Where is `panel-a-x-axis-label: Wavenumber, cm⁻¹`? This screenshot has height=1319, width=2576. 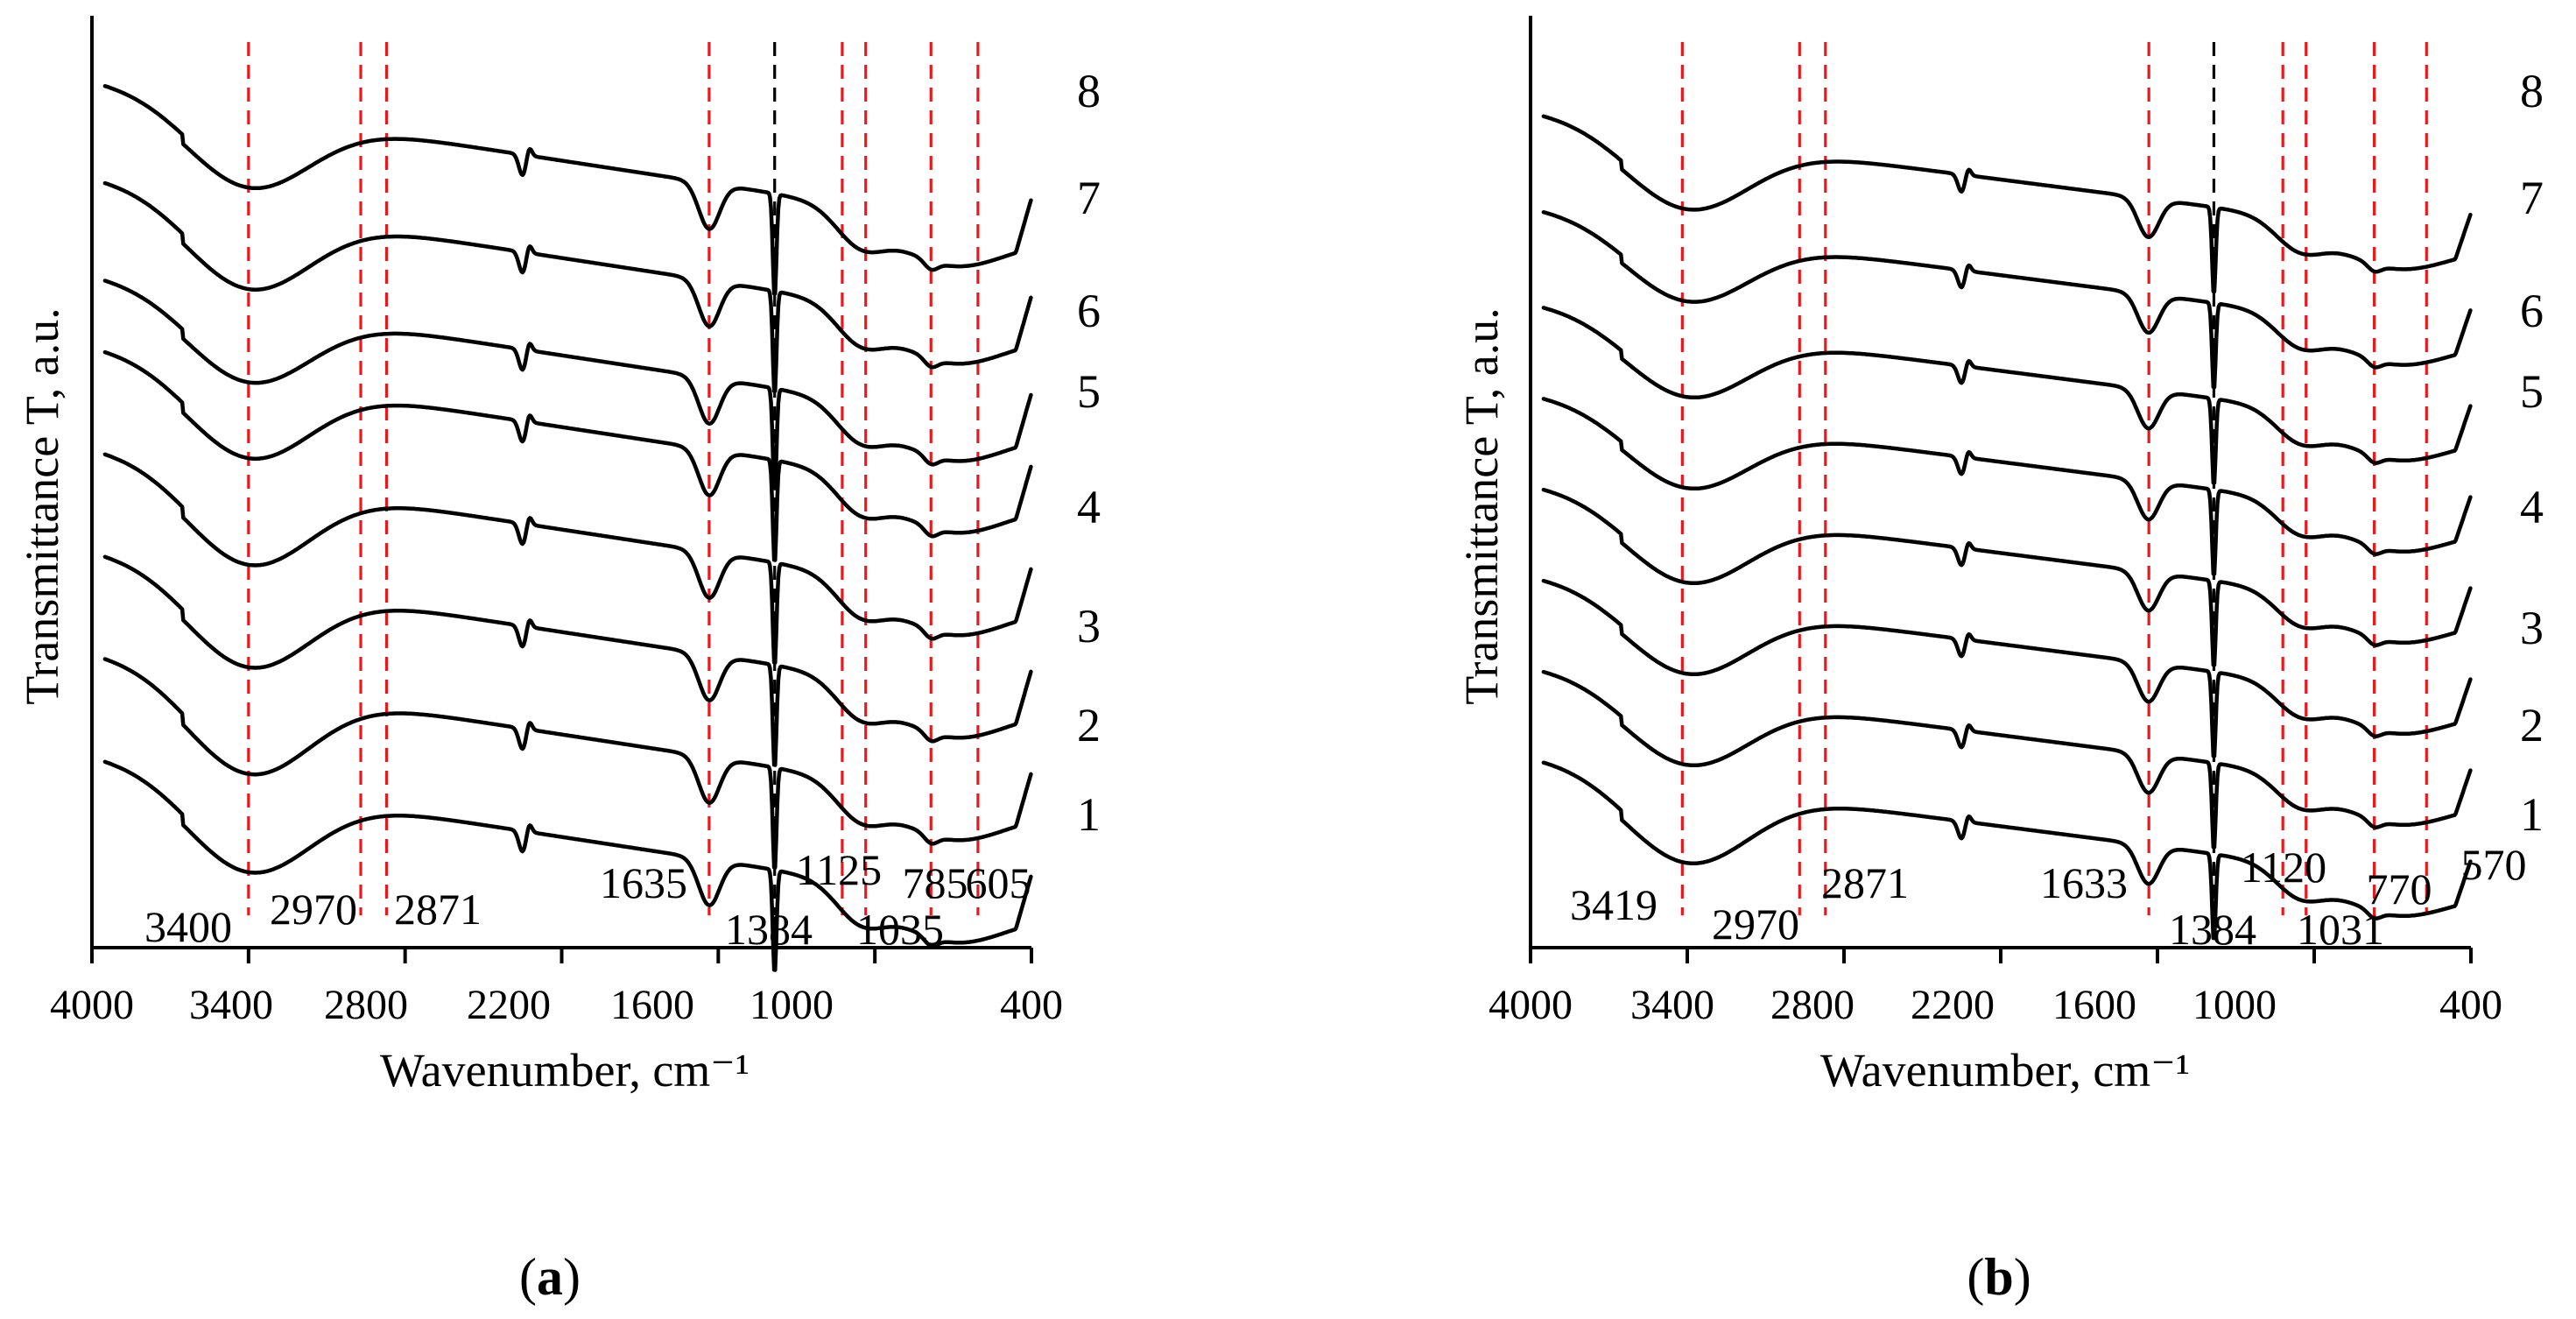 panel-a-x-axis-label: Wavenumber, cm⁻¹ is located at coordinates (565, 1070).